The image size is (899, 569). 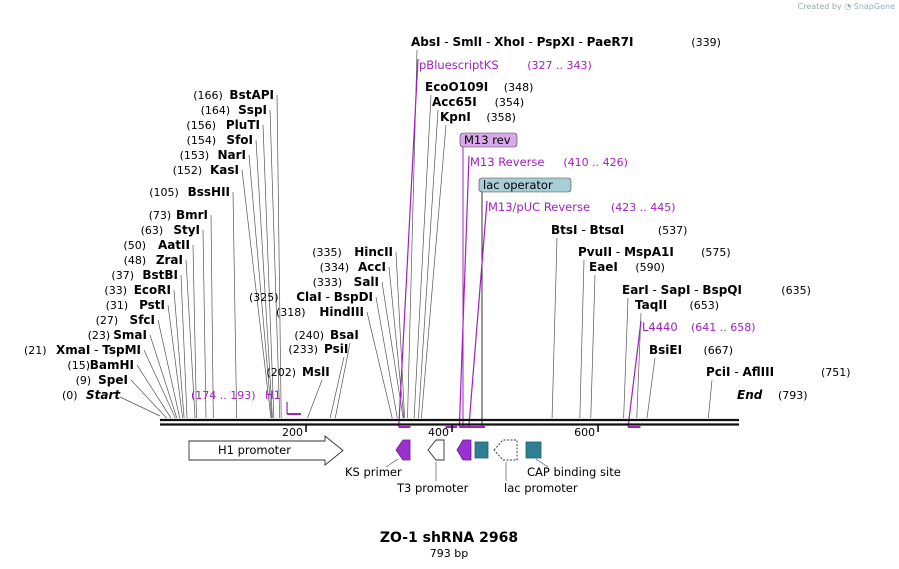 I want to click on svg-text: ClaI - BspDI, so click(x=334, y=297).